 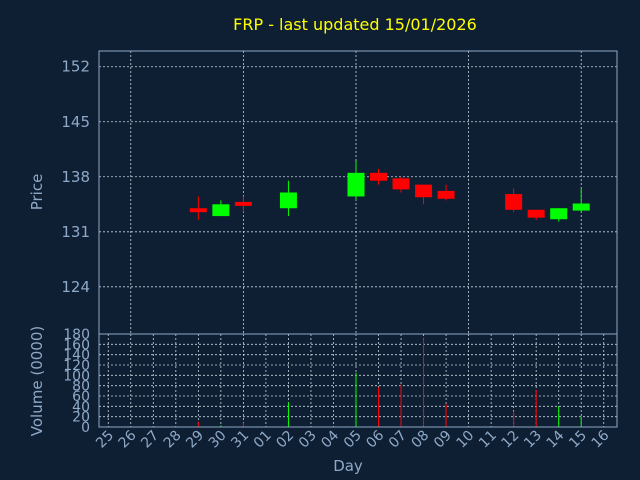 I want to click on volume-tick-label: 180, so click(x=76, y=335).